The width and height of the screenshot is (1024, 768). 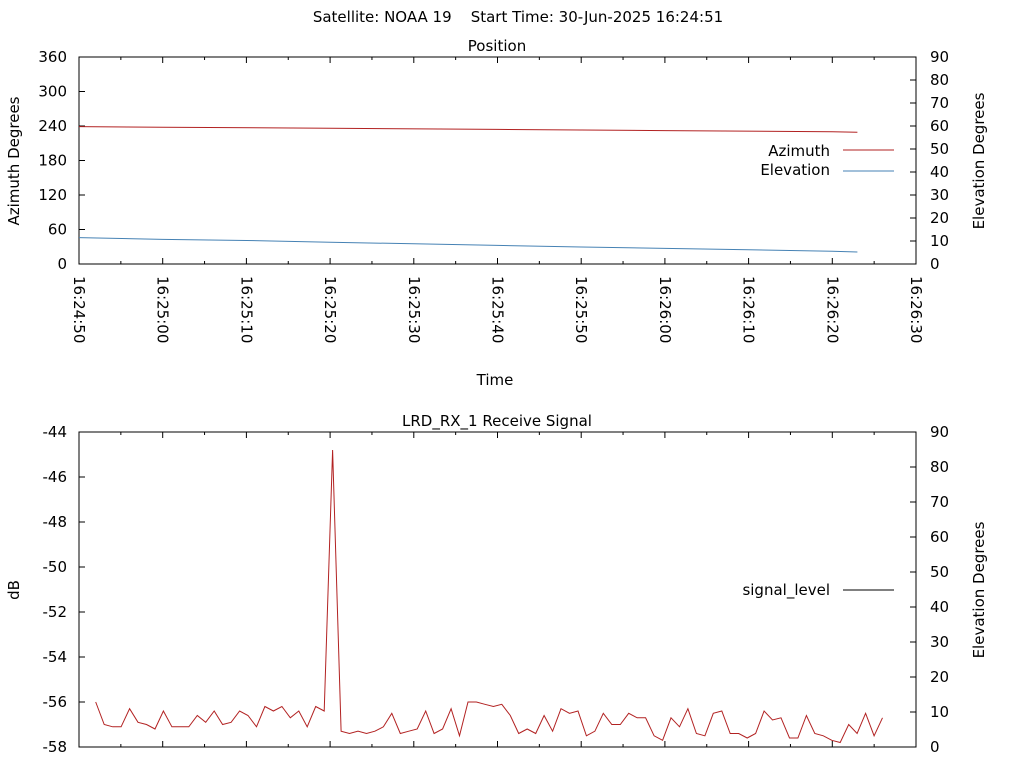 I want to click on position-right-tick-labels: 0 10 20 30 40 50 60 70 80 90, so click(x=939, y=160).